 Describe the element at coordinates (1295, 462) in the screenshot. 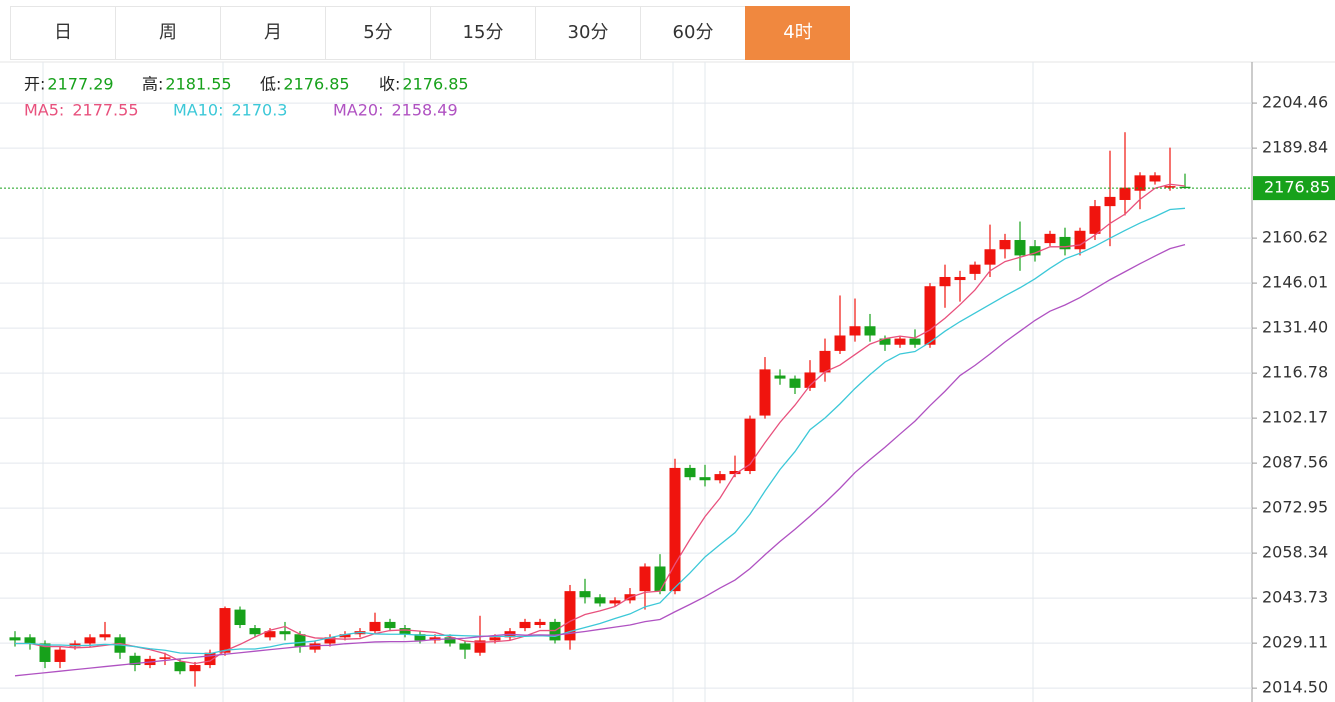

I see `y-tick-label: 2087.56` at that location.